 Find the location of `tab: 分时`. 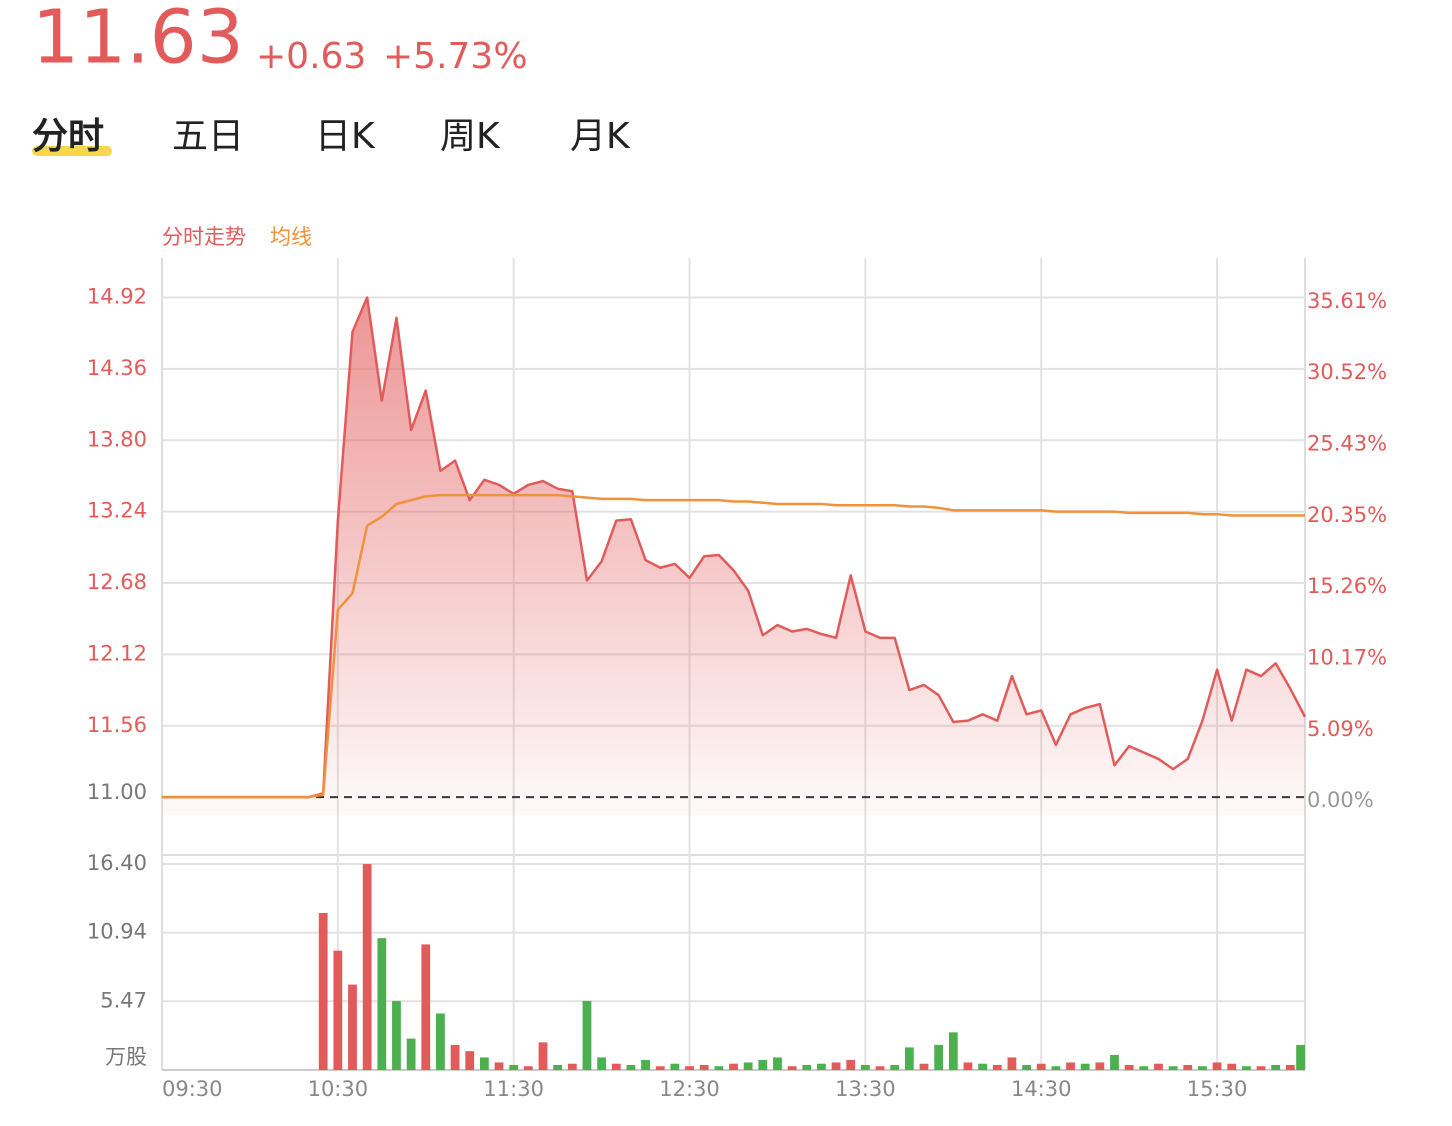

tab: 分时 is located at coordinates (68, 136).